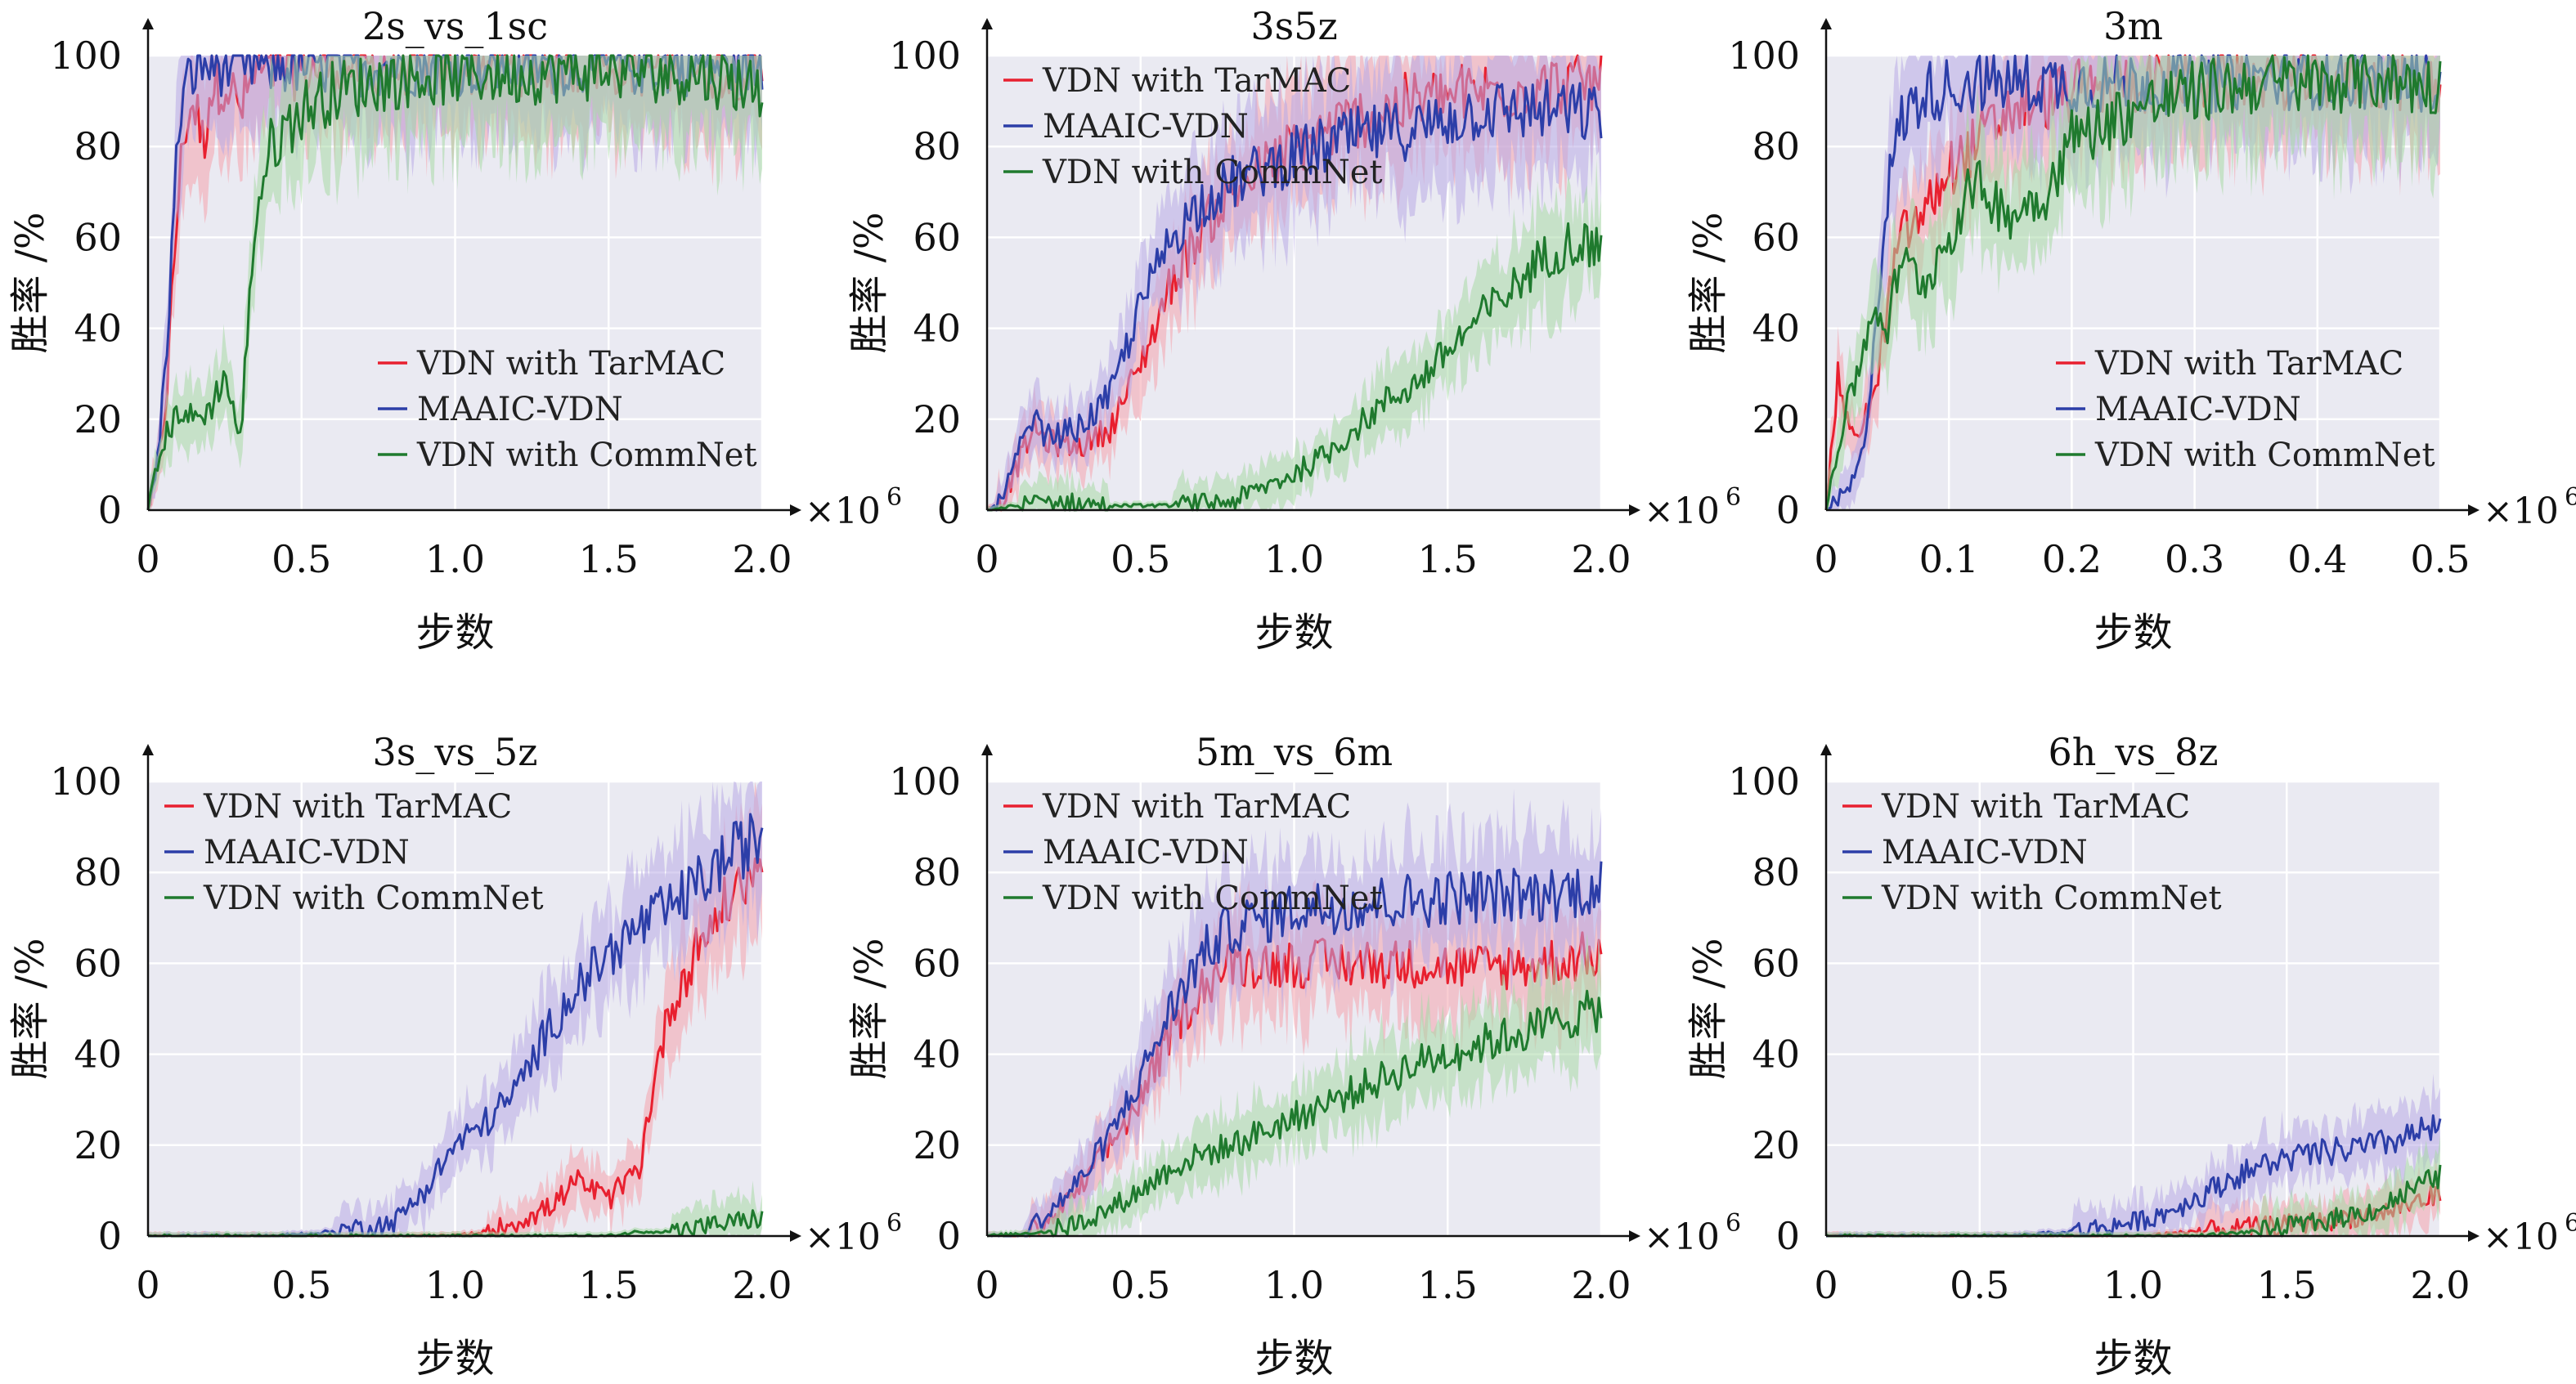  What do you see at coordinates (2317, 559) in the screenshot?
I see `x-tick-label: 0.4` at bounding box center [2317, 559].